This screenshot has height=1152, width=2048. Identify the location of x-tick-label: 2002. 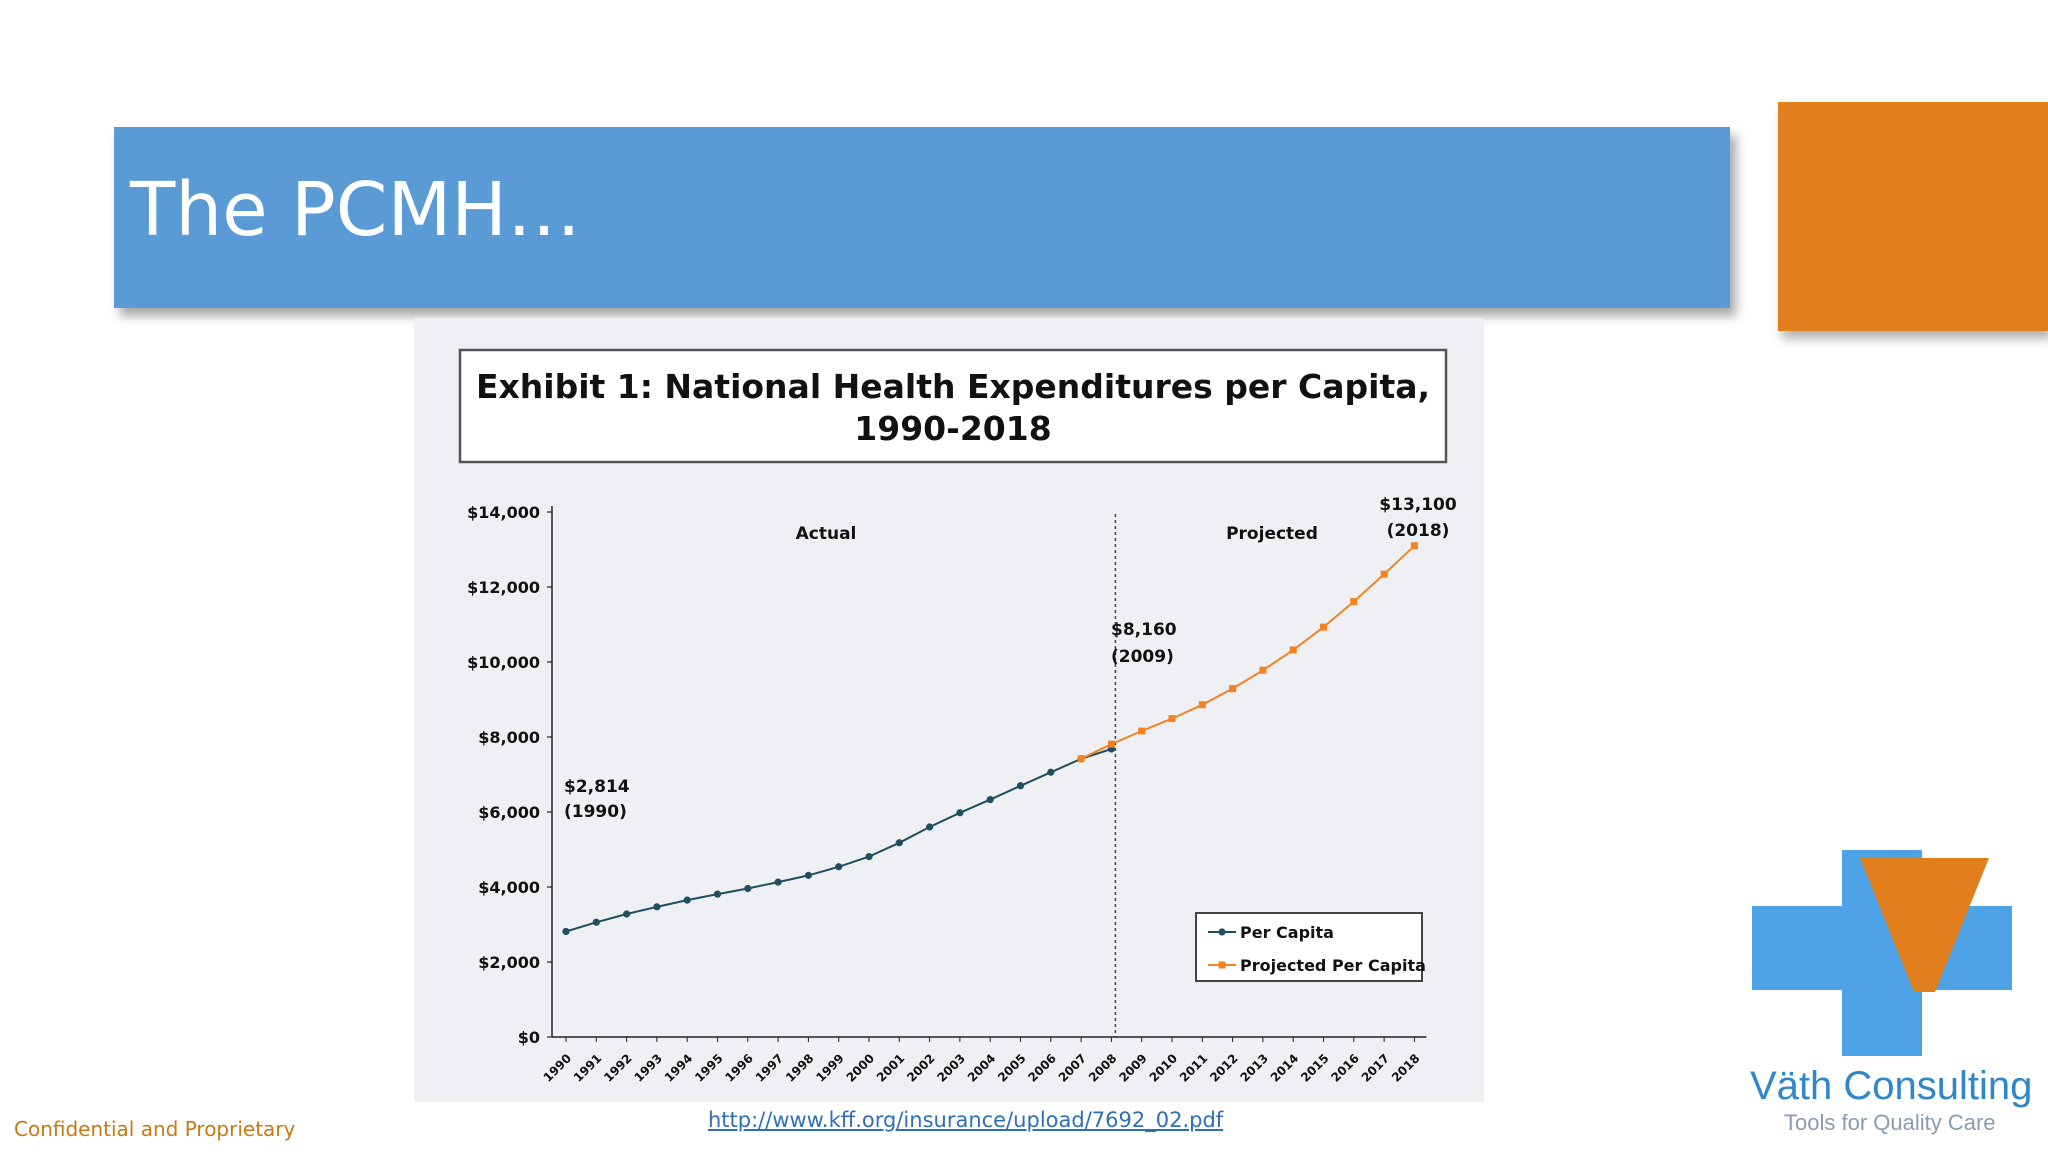
(921, 1068).